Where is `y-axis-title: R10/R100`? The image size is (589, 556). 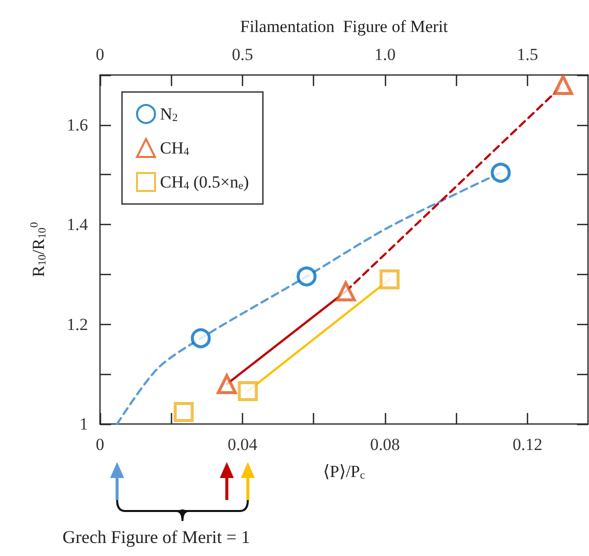 y-axis-title: R10/R100 is located at coordinates (38, 249).